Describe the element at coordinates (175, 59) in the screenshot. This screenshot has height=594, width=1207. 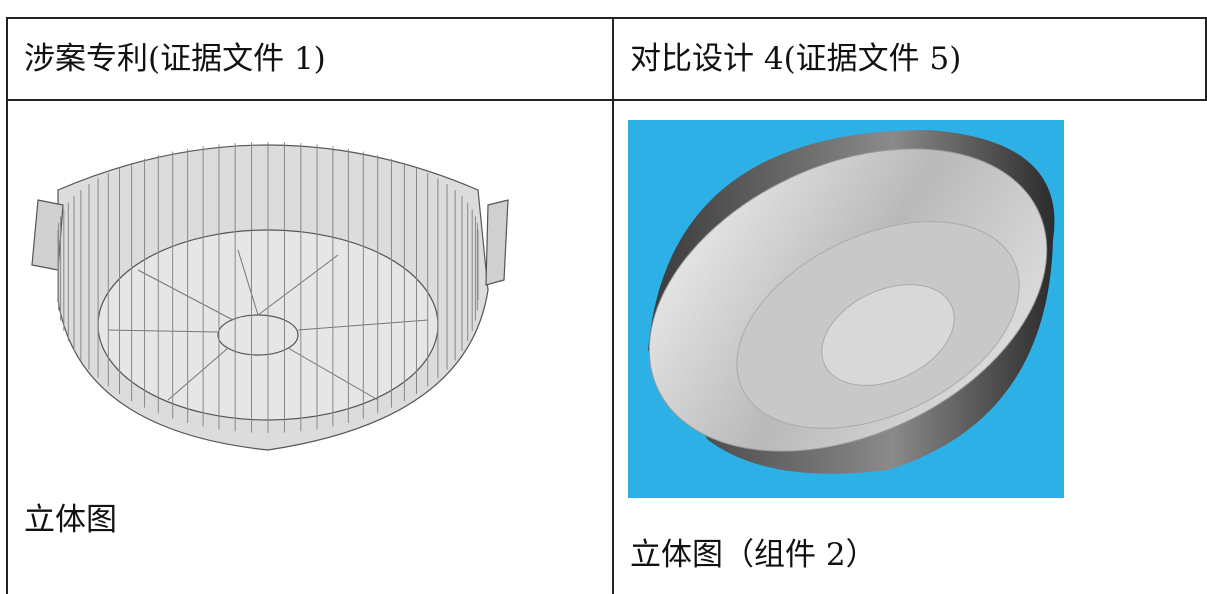
I see `header-cell: 涉案专利(证据文件 1)` at that location.